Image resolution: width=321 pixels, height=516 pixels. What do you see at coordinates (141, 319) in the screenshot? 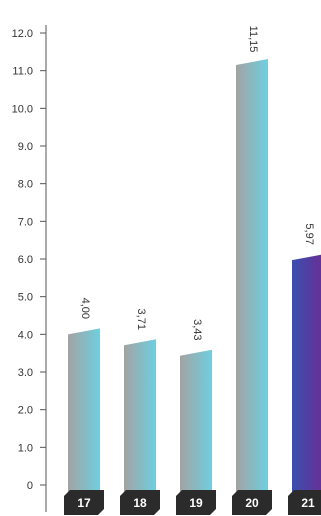
I see `value-label-18: 3,71` at bounding box center [141, 319].